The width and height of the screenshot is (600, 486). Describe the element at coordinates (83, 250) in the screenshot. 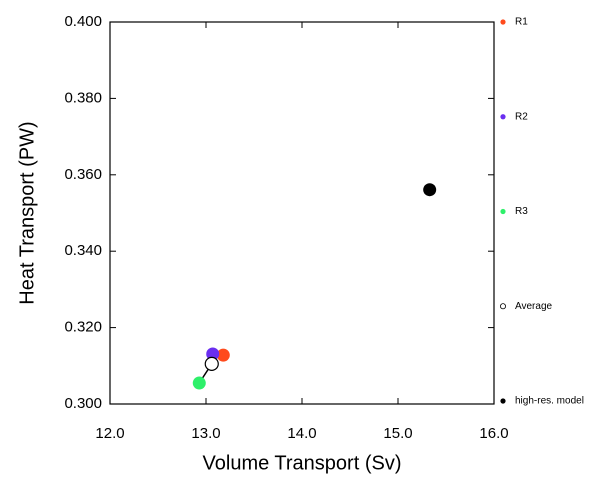

I see `y-tick-label: 0.340` at that location.